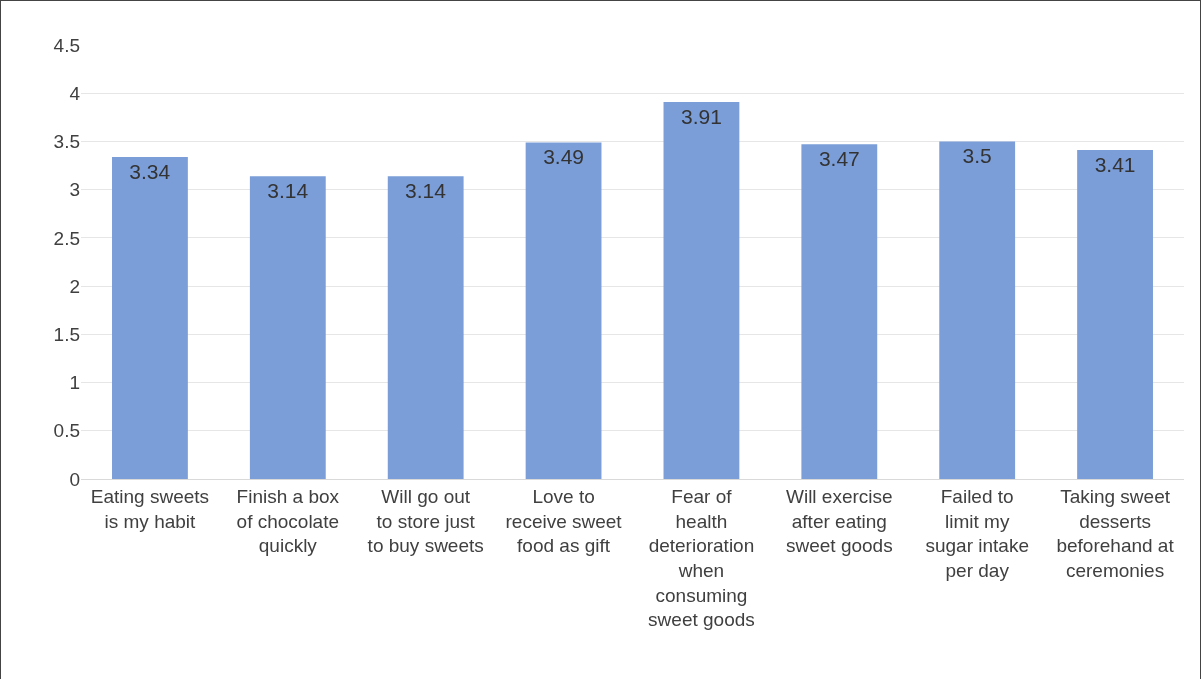 This screenshot has height=679, width=1201. Describe the element at coordinates (150, 508) in the screenshot. I see `x-tick-label: Eating sweets is my habit` at that location.